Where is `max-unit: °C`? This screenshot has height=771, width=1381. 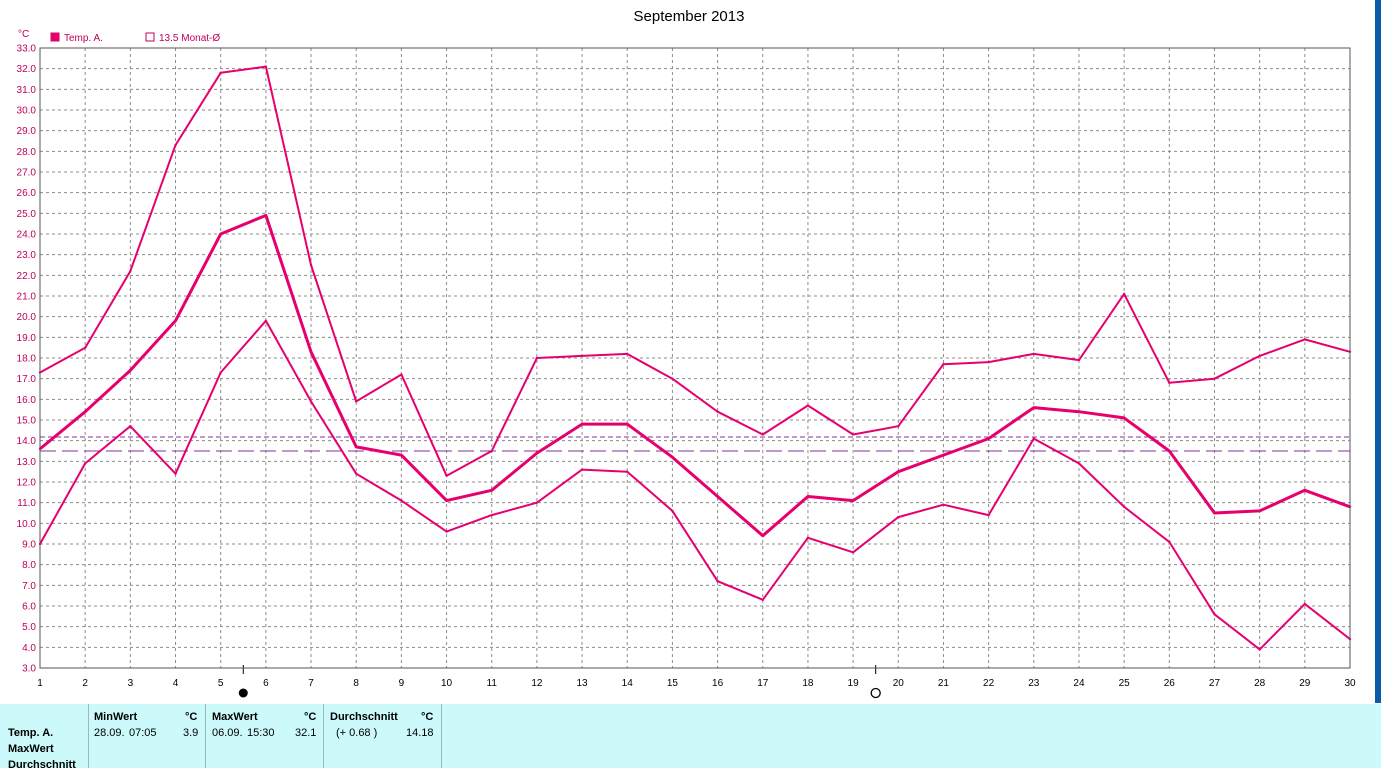 max-unit: °C is located at coordinates (310, 717).